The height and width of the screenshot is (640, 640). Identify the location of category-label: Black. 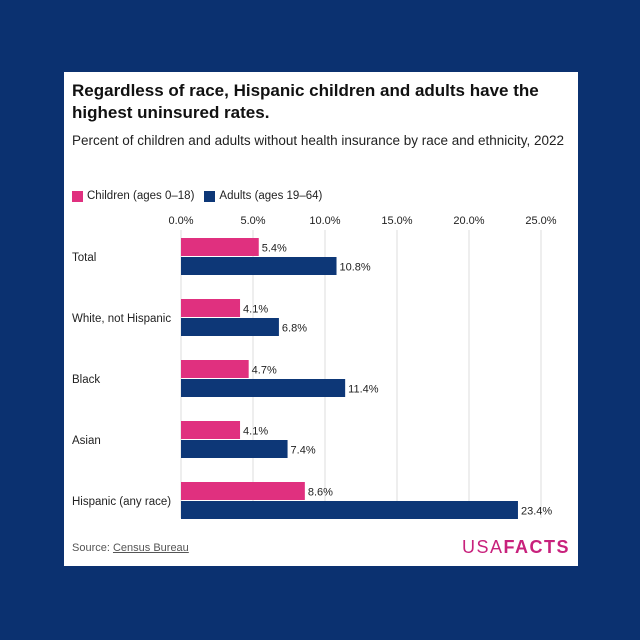
(86, 380).